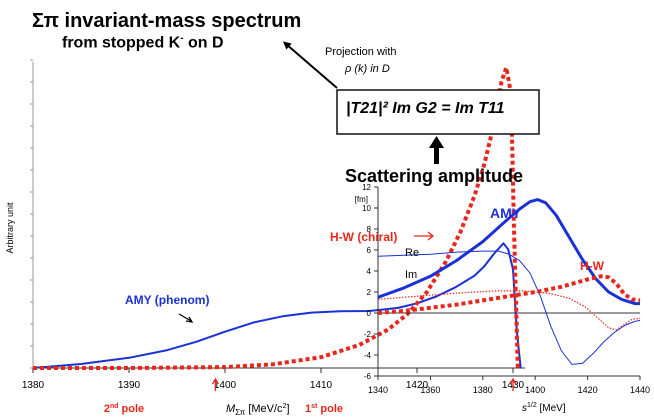 The width and height of the screenshot is (654, 419). Describe the element at coordinates (411, 275) in the screenshot. I see `right-label-im: Im` at that location.